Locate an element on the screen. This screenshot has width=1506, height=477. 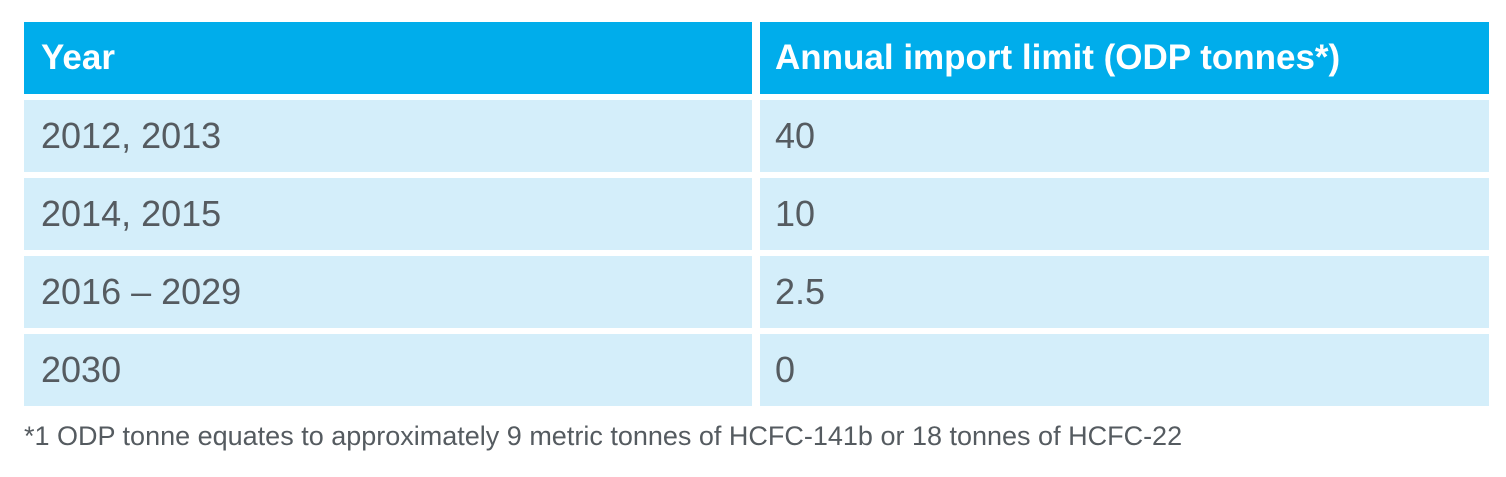
limit-cell: 0 is located at coordinates (1124, 370).